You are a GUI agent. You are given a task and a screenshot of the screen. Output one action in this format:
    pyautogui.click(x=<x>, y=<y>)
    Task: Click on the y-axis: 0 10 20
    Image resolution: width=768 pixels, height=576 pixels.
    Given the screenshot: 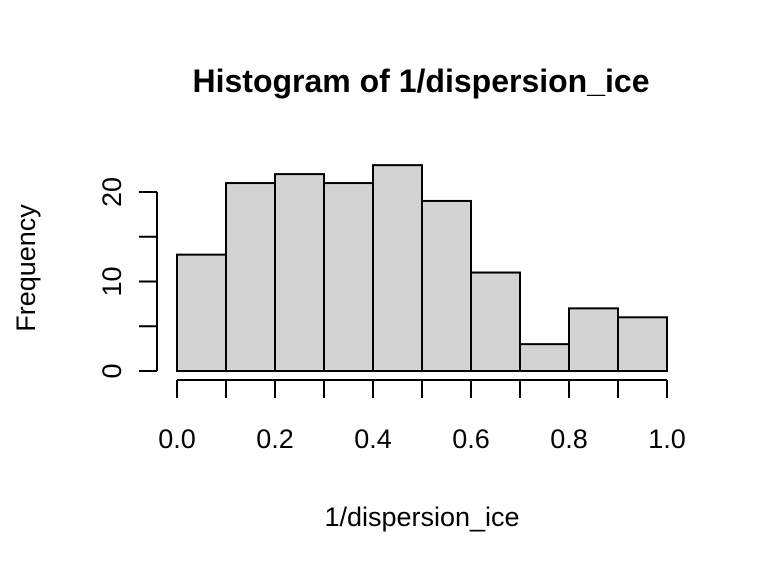 What is the action you would take?
    pyautogui.click(x=127, y=278)
    